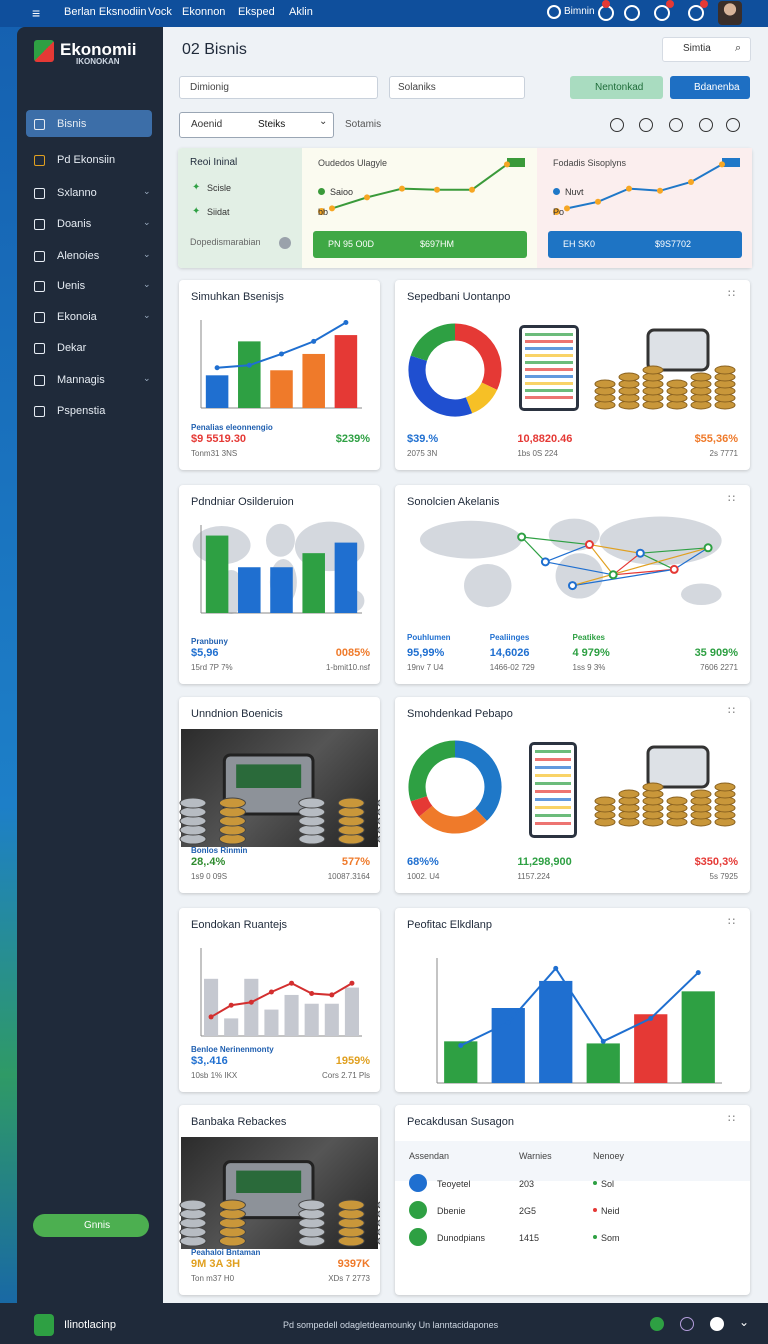  Describe the element at coordinates (71, 286) in the screenshot. I see `sidebar-item: Uenis` at that location.